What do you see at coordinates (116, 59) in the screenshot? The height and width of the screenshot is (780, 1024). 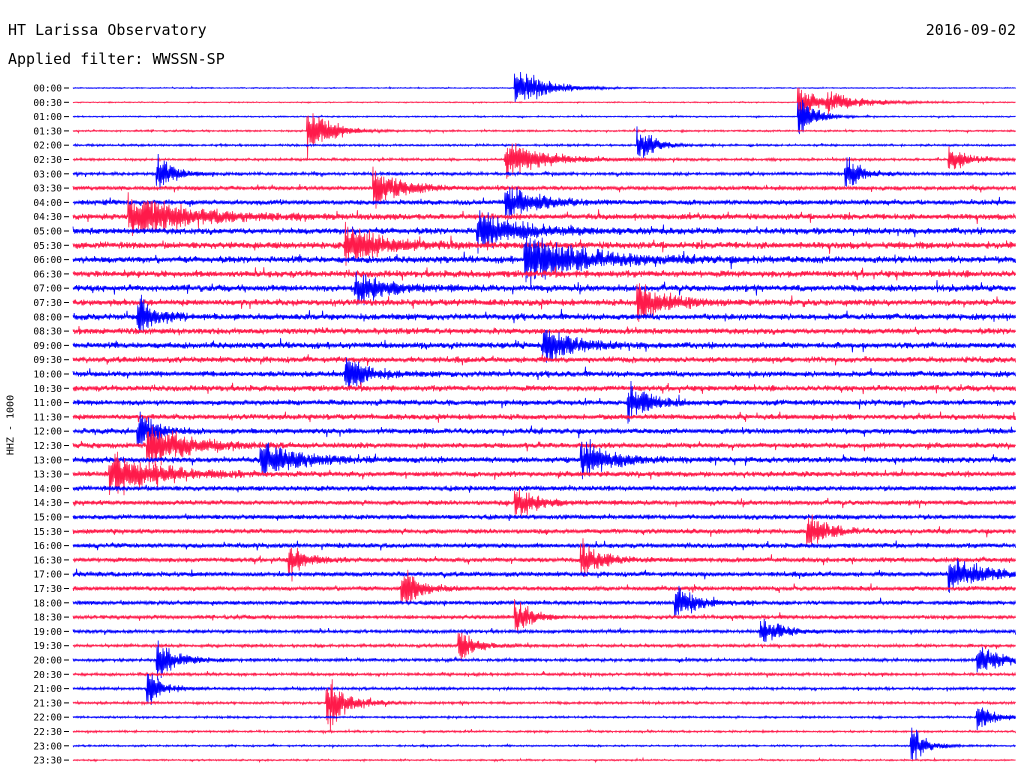 I see `filter-label: Applied filter: WWSSN-SP` at bounding box center [116, 59].